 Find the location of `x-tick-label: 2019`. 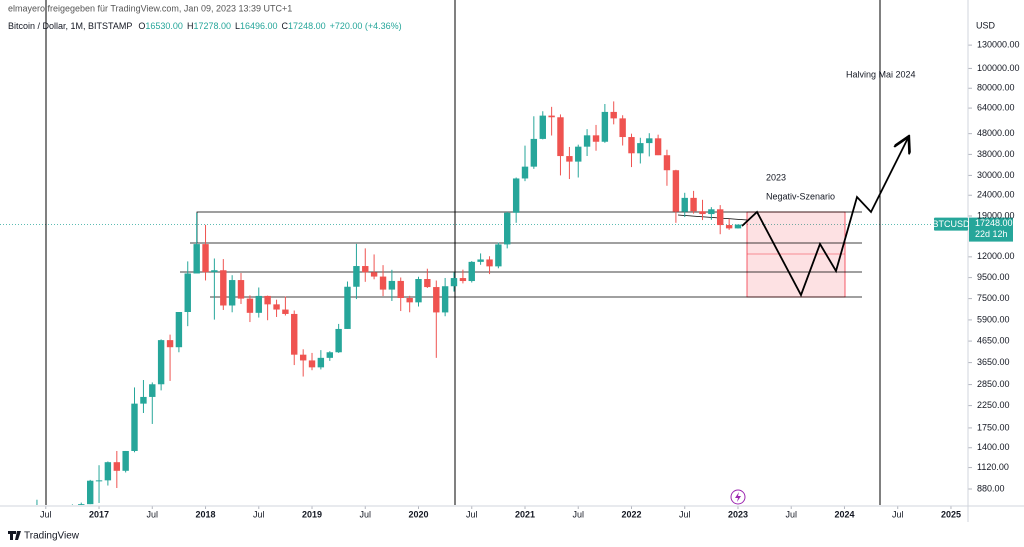

x-tick-label: 2019 is located at coordinates (312, 514).